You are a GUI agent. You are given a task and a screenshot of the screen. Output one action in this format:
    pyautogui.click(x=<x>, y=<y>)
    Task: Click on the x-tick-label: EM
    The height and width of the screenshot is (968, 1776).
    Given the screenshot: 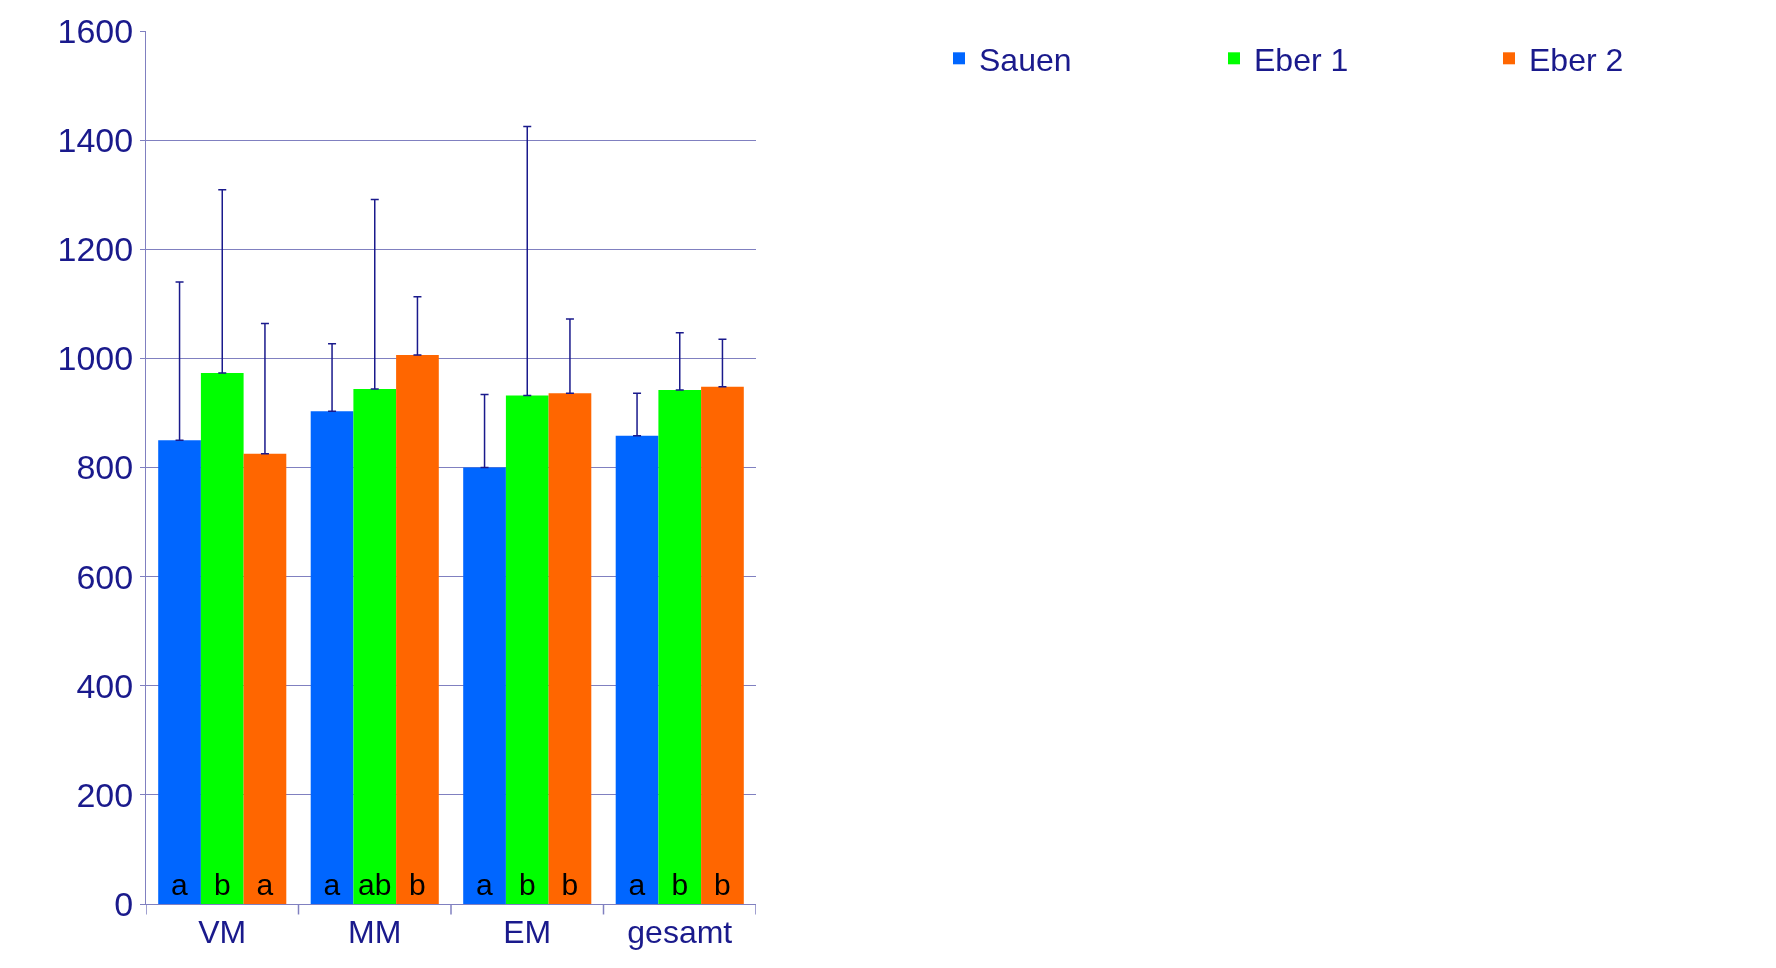 What is the action you would take?
    pyautogui.click(x=527, y=932)
    